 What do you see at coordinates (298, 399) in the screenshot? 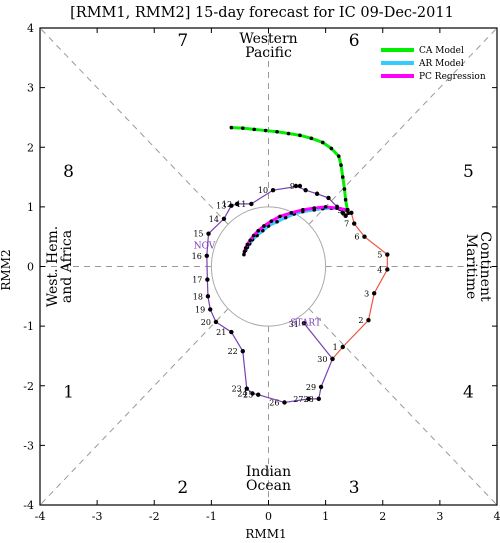
I see `day-label: 27` at bounding box center [298, 399].